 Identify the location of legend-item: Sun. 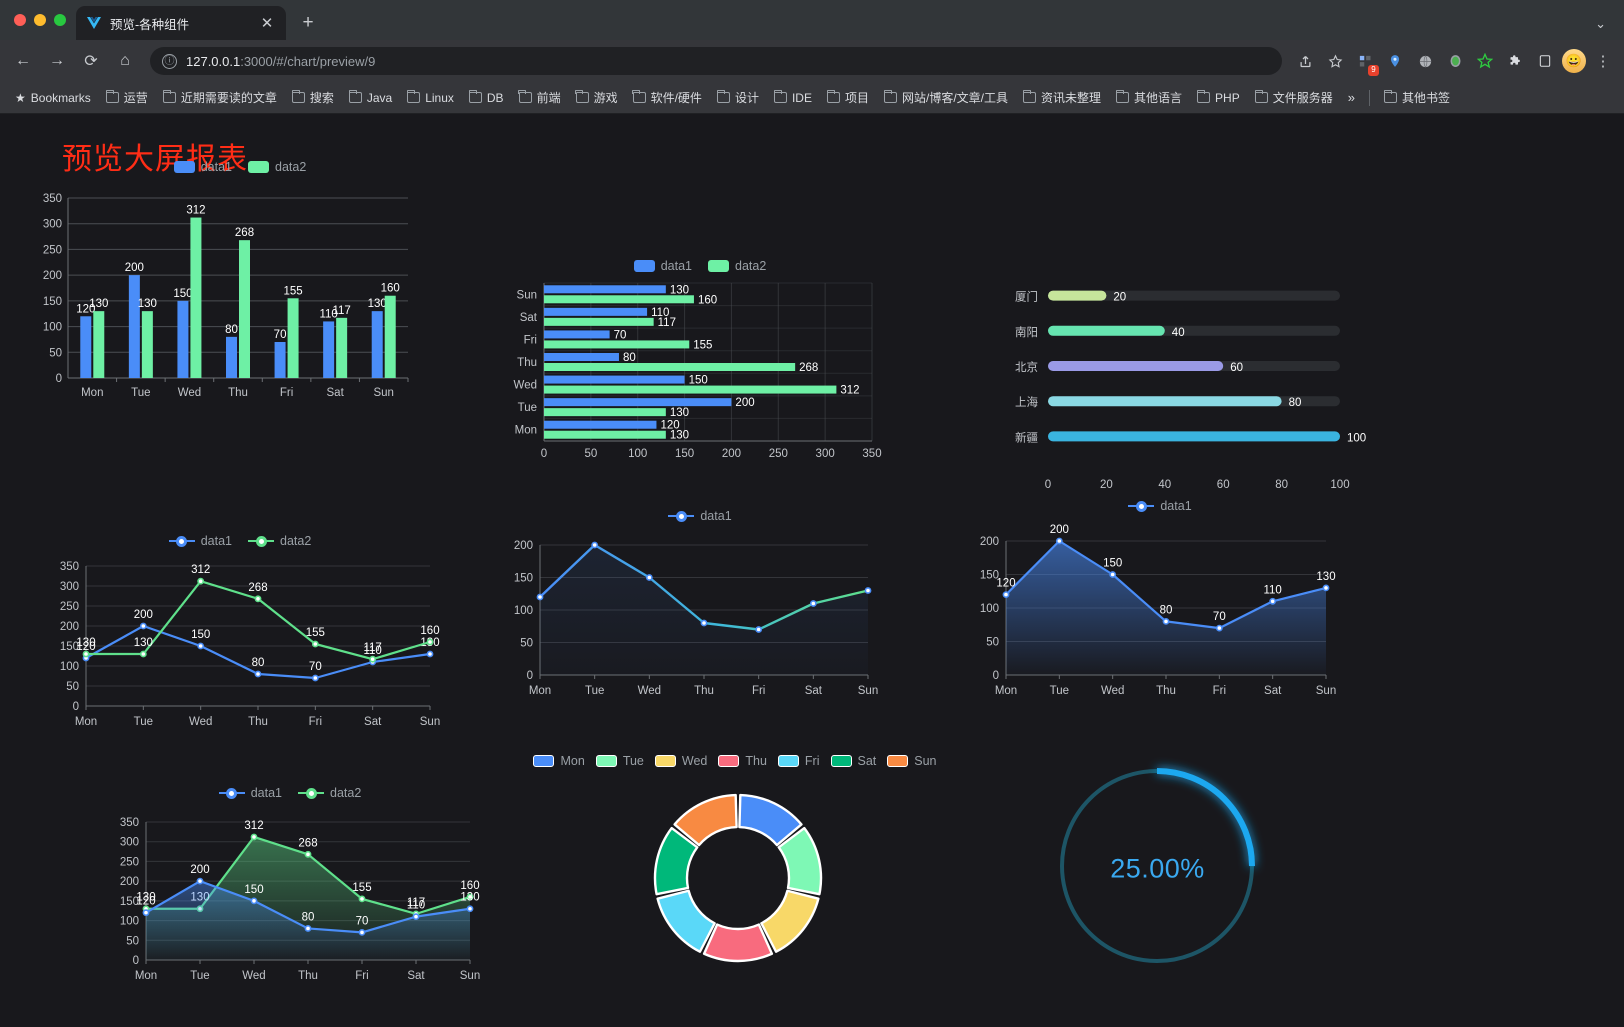
(912, 761).